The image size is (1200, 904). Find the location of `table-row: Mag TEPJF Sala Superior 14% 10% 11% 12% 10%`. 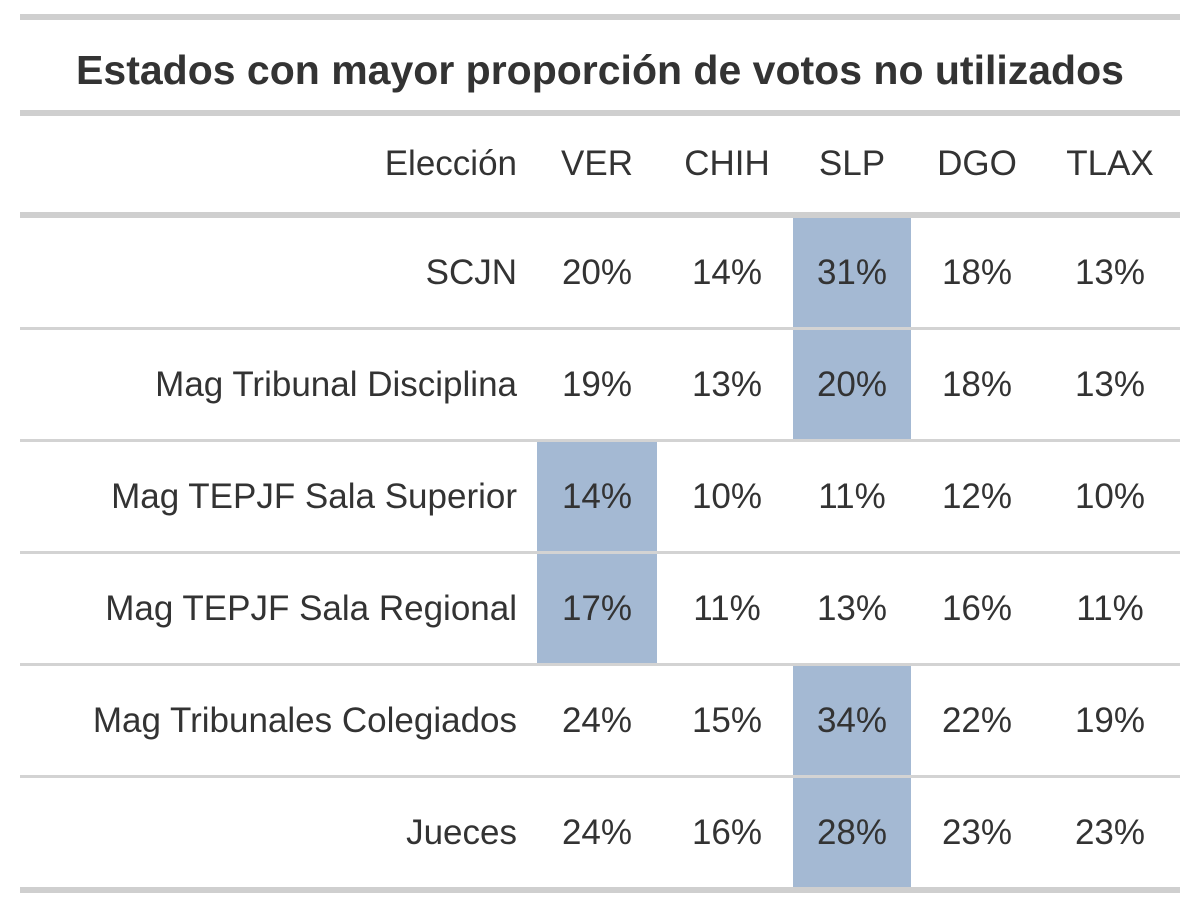

table-row: Mag TEPJF Sala Superior 14% 10% 11% 12% 10% is located at coordinates (600, 496).